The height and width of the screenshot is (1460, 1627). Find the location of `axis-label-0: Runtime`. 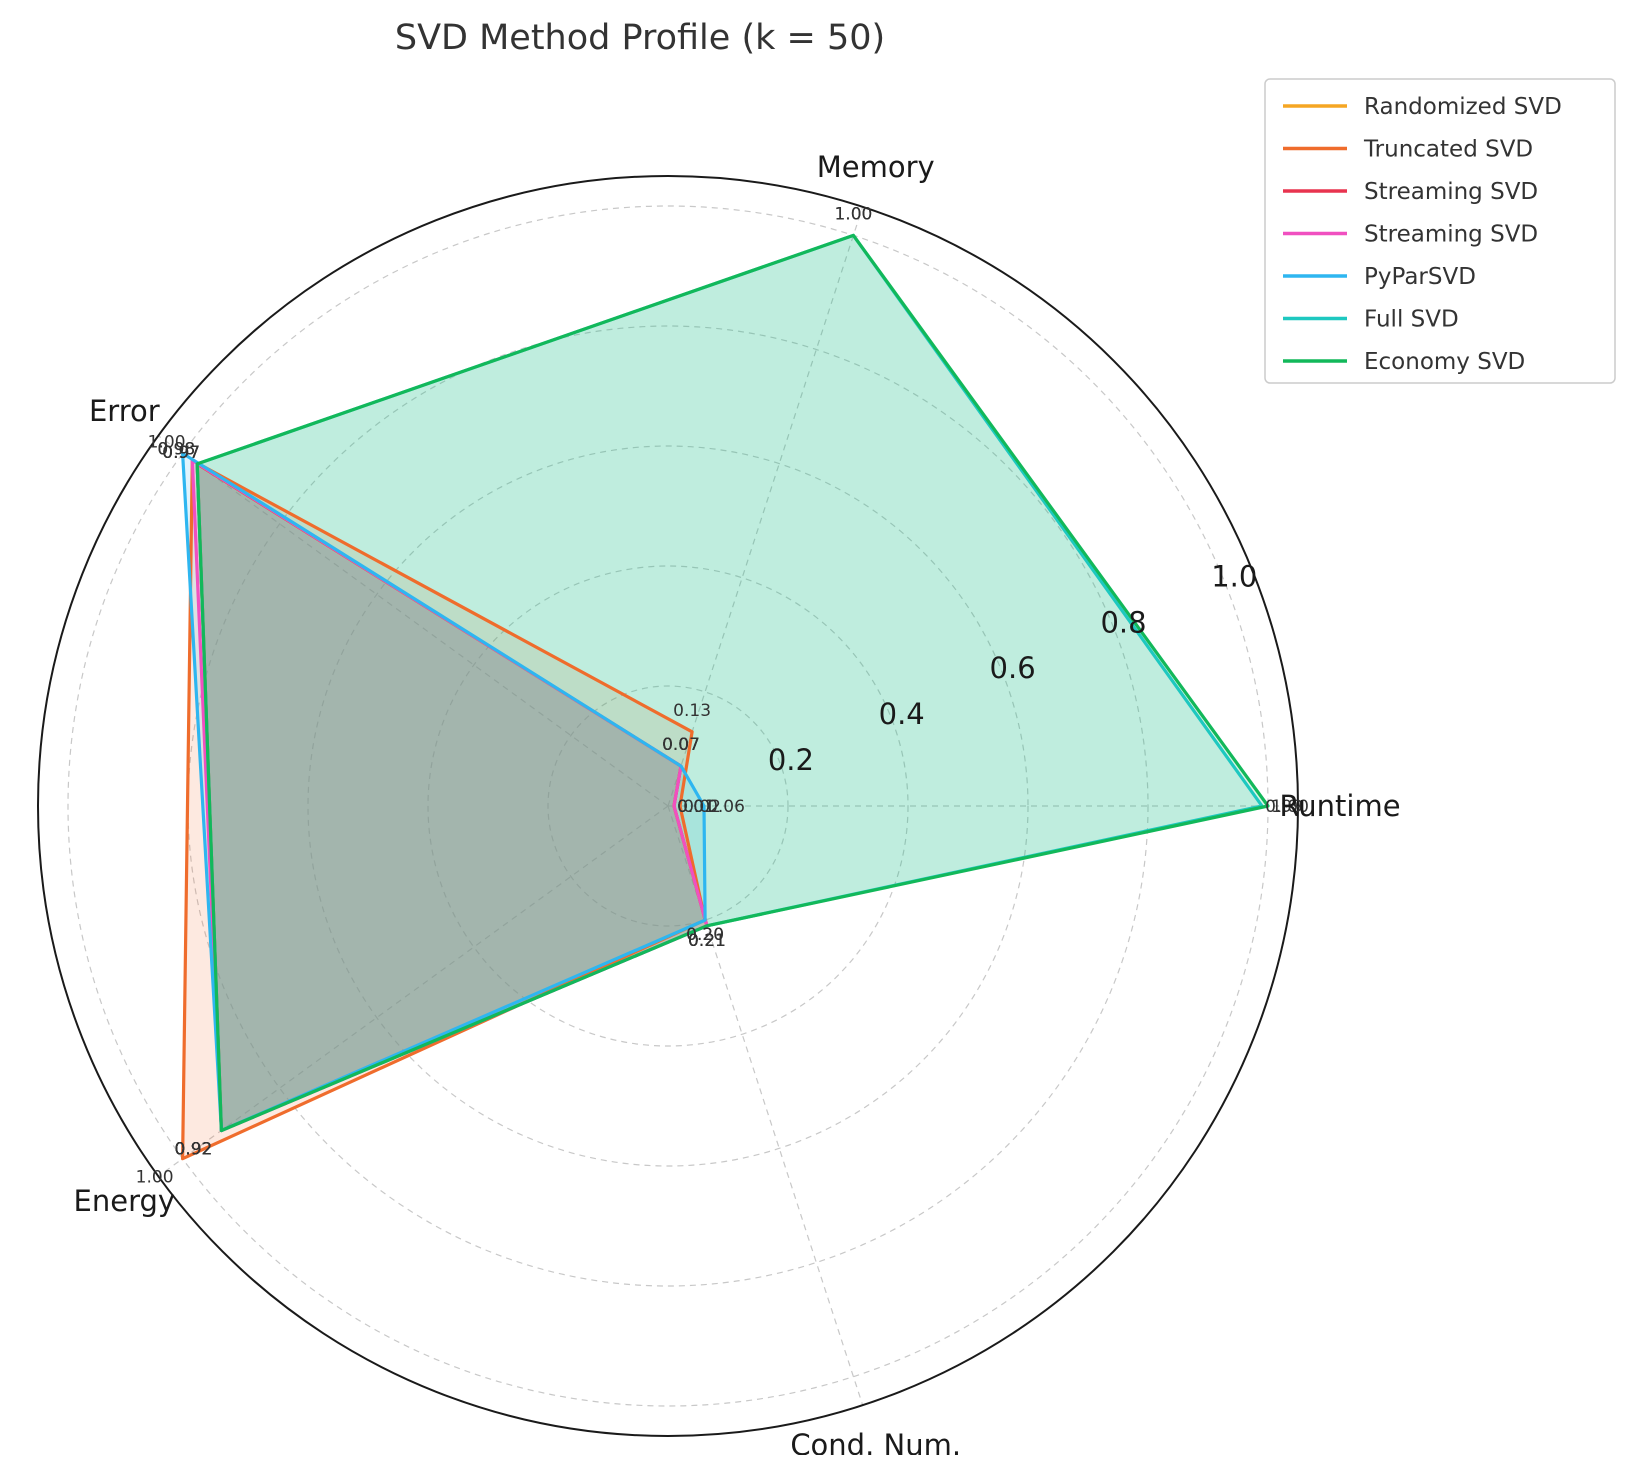

axis-label-0: Runtime is located at coordinates (1339, 806).